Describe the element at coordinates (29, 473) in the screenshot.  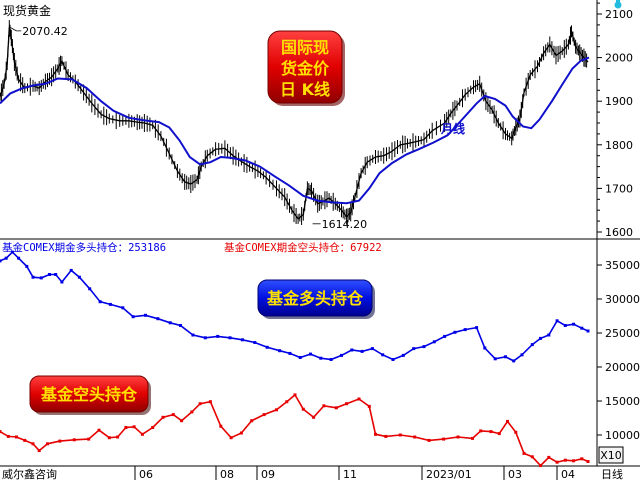
I see `x-axis-label: 威尔鑫咨询` at that location.